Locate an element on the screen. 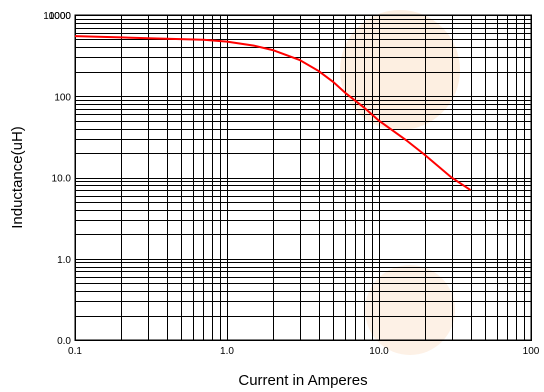 This screenshot has width=544, height=392. y-tick-label: 0.0 is located at coordinates (64, 341).